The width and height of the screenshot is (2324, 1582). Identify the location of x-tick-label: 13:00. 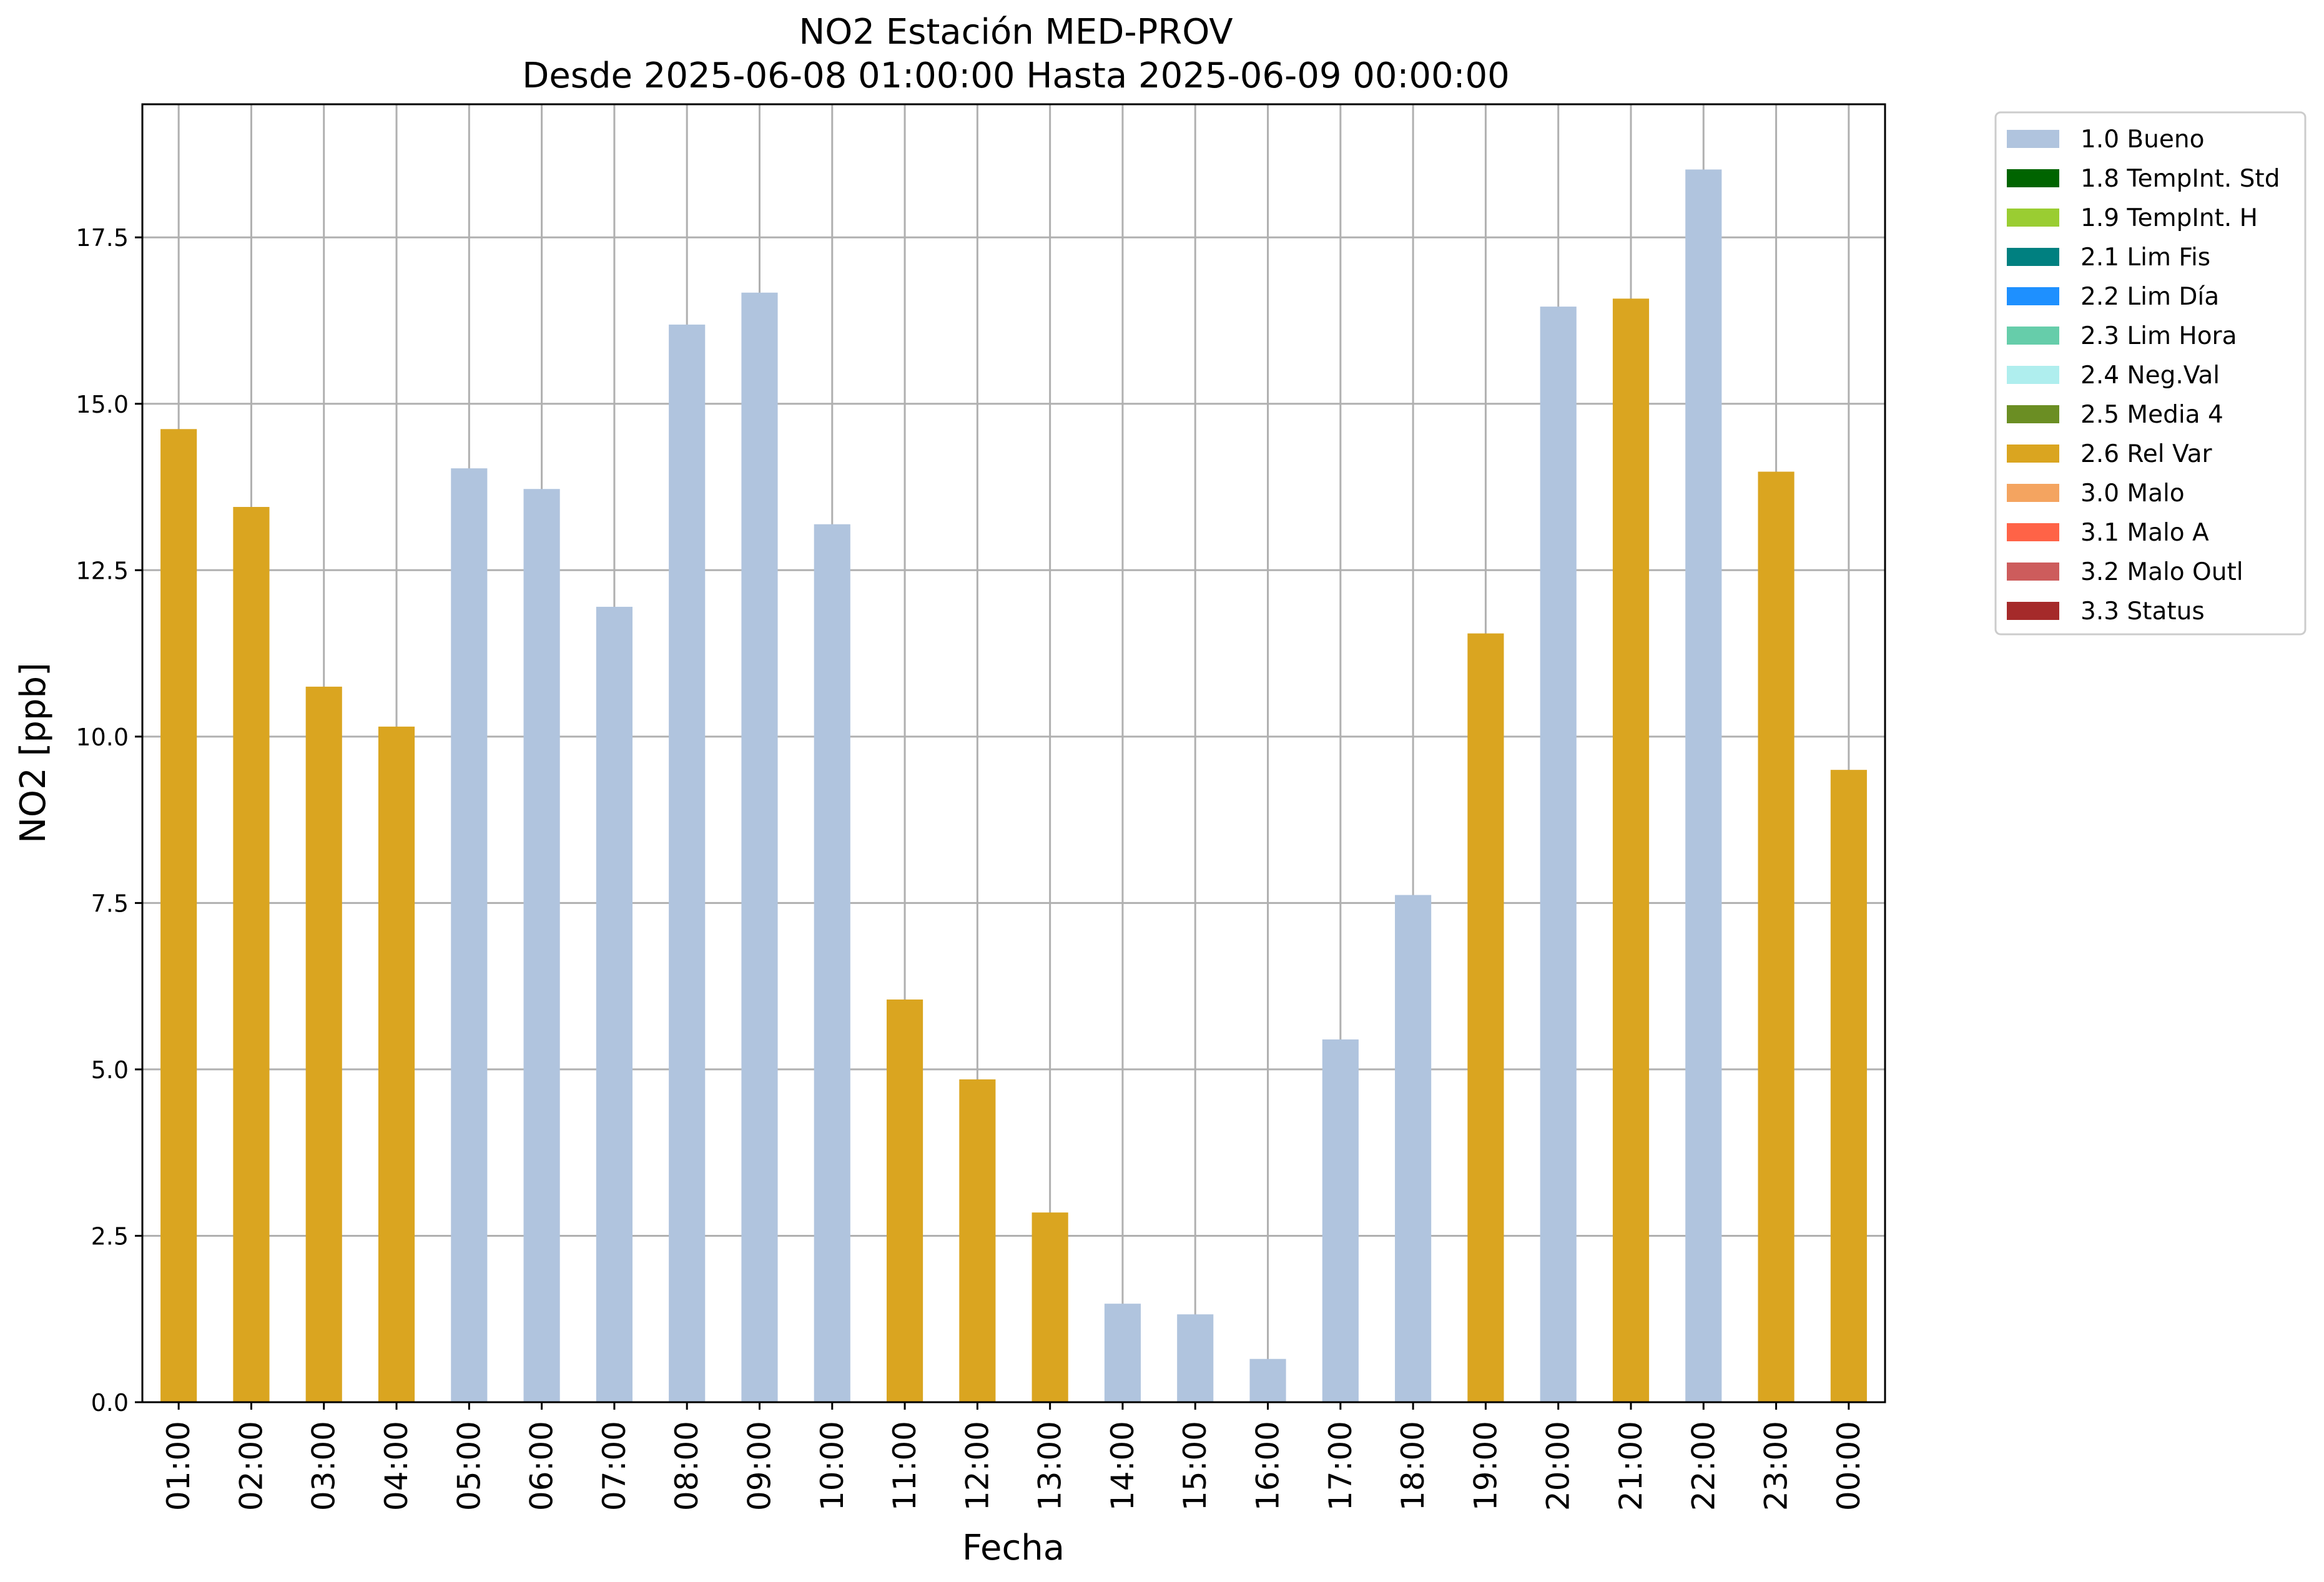
(1050, 1466).